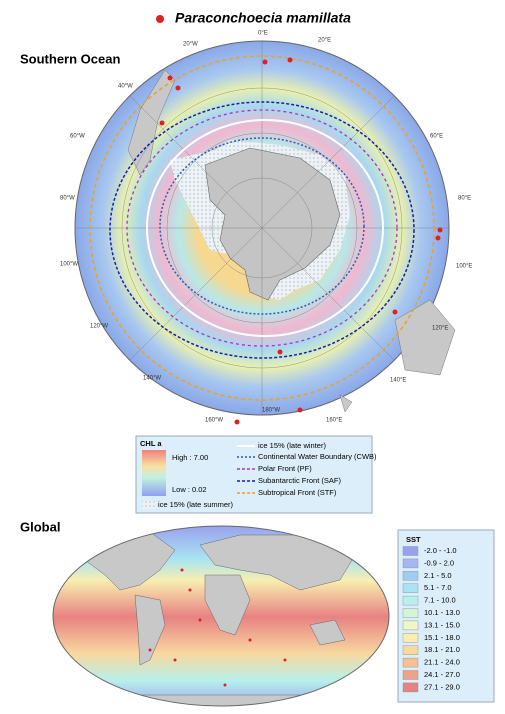 The width and height of the screenshot is (505, 714). I want to click on legend-label: High : 7.00, so click(190, 457).